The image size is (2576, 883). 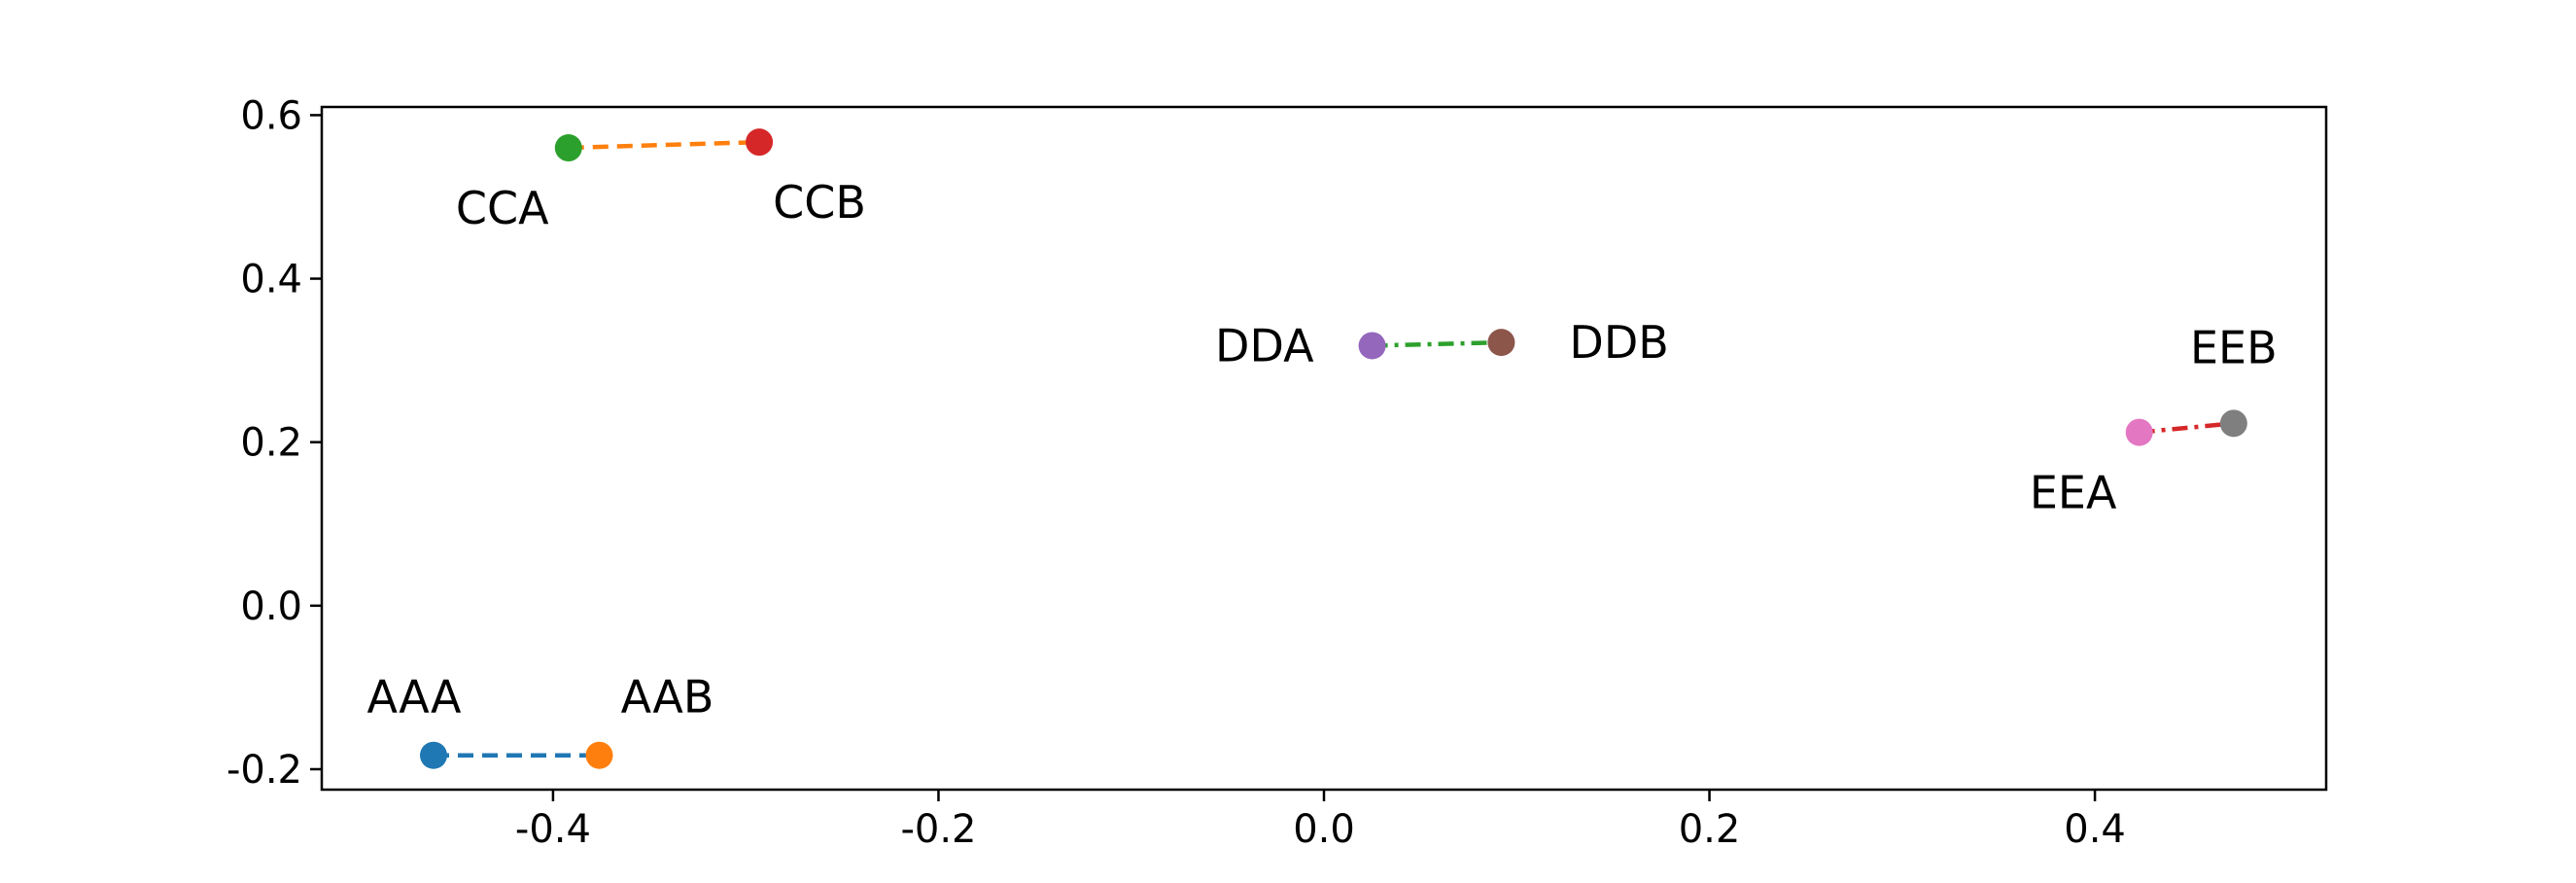 What do you see at coordinates (271, 280) in the screenshot?
I see `y-tick-label: 0.4` at bounding box center [271, 280].